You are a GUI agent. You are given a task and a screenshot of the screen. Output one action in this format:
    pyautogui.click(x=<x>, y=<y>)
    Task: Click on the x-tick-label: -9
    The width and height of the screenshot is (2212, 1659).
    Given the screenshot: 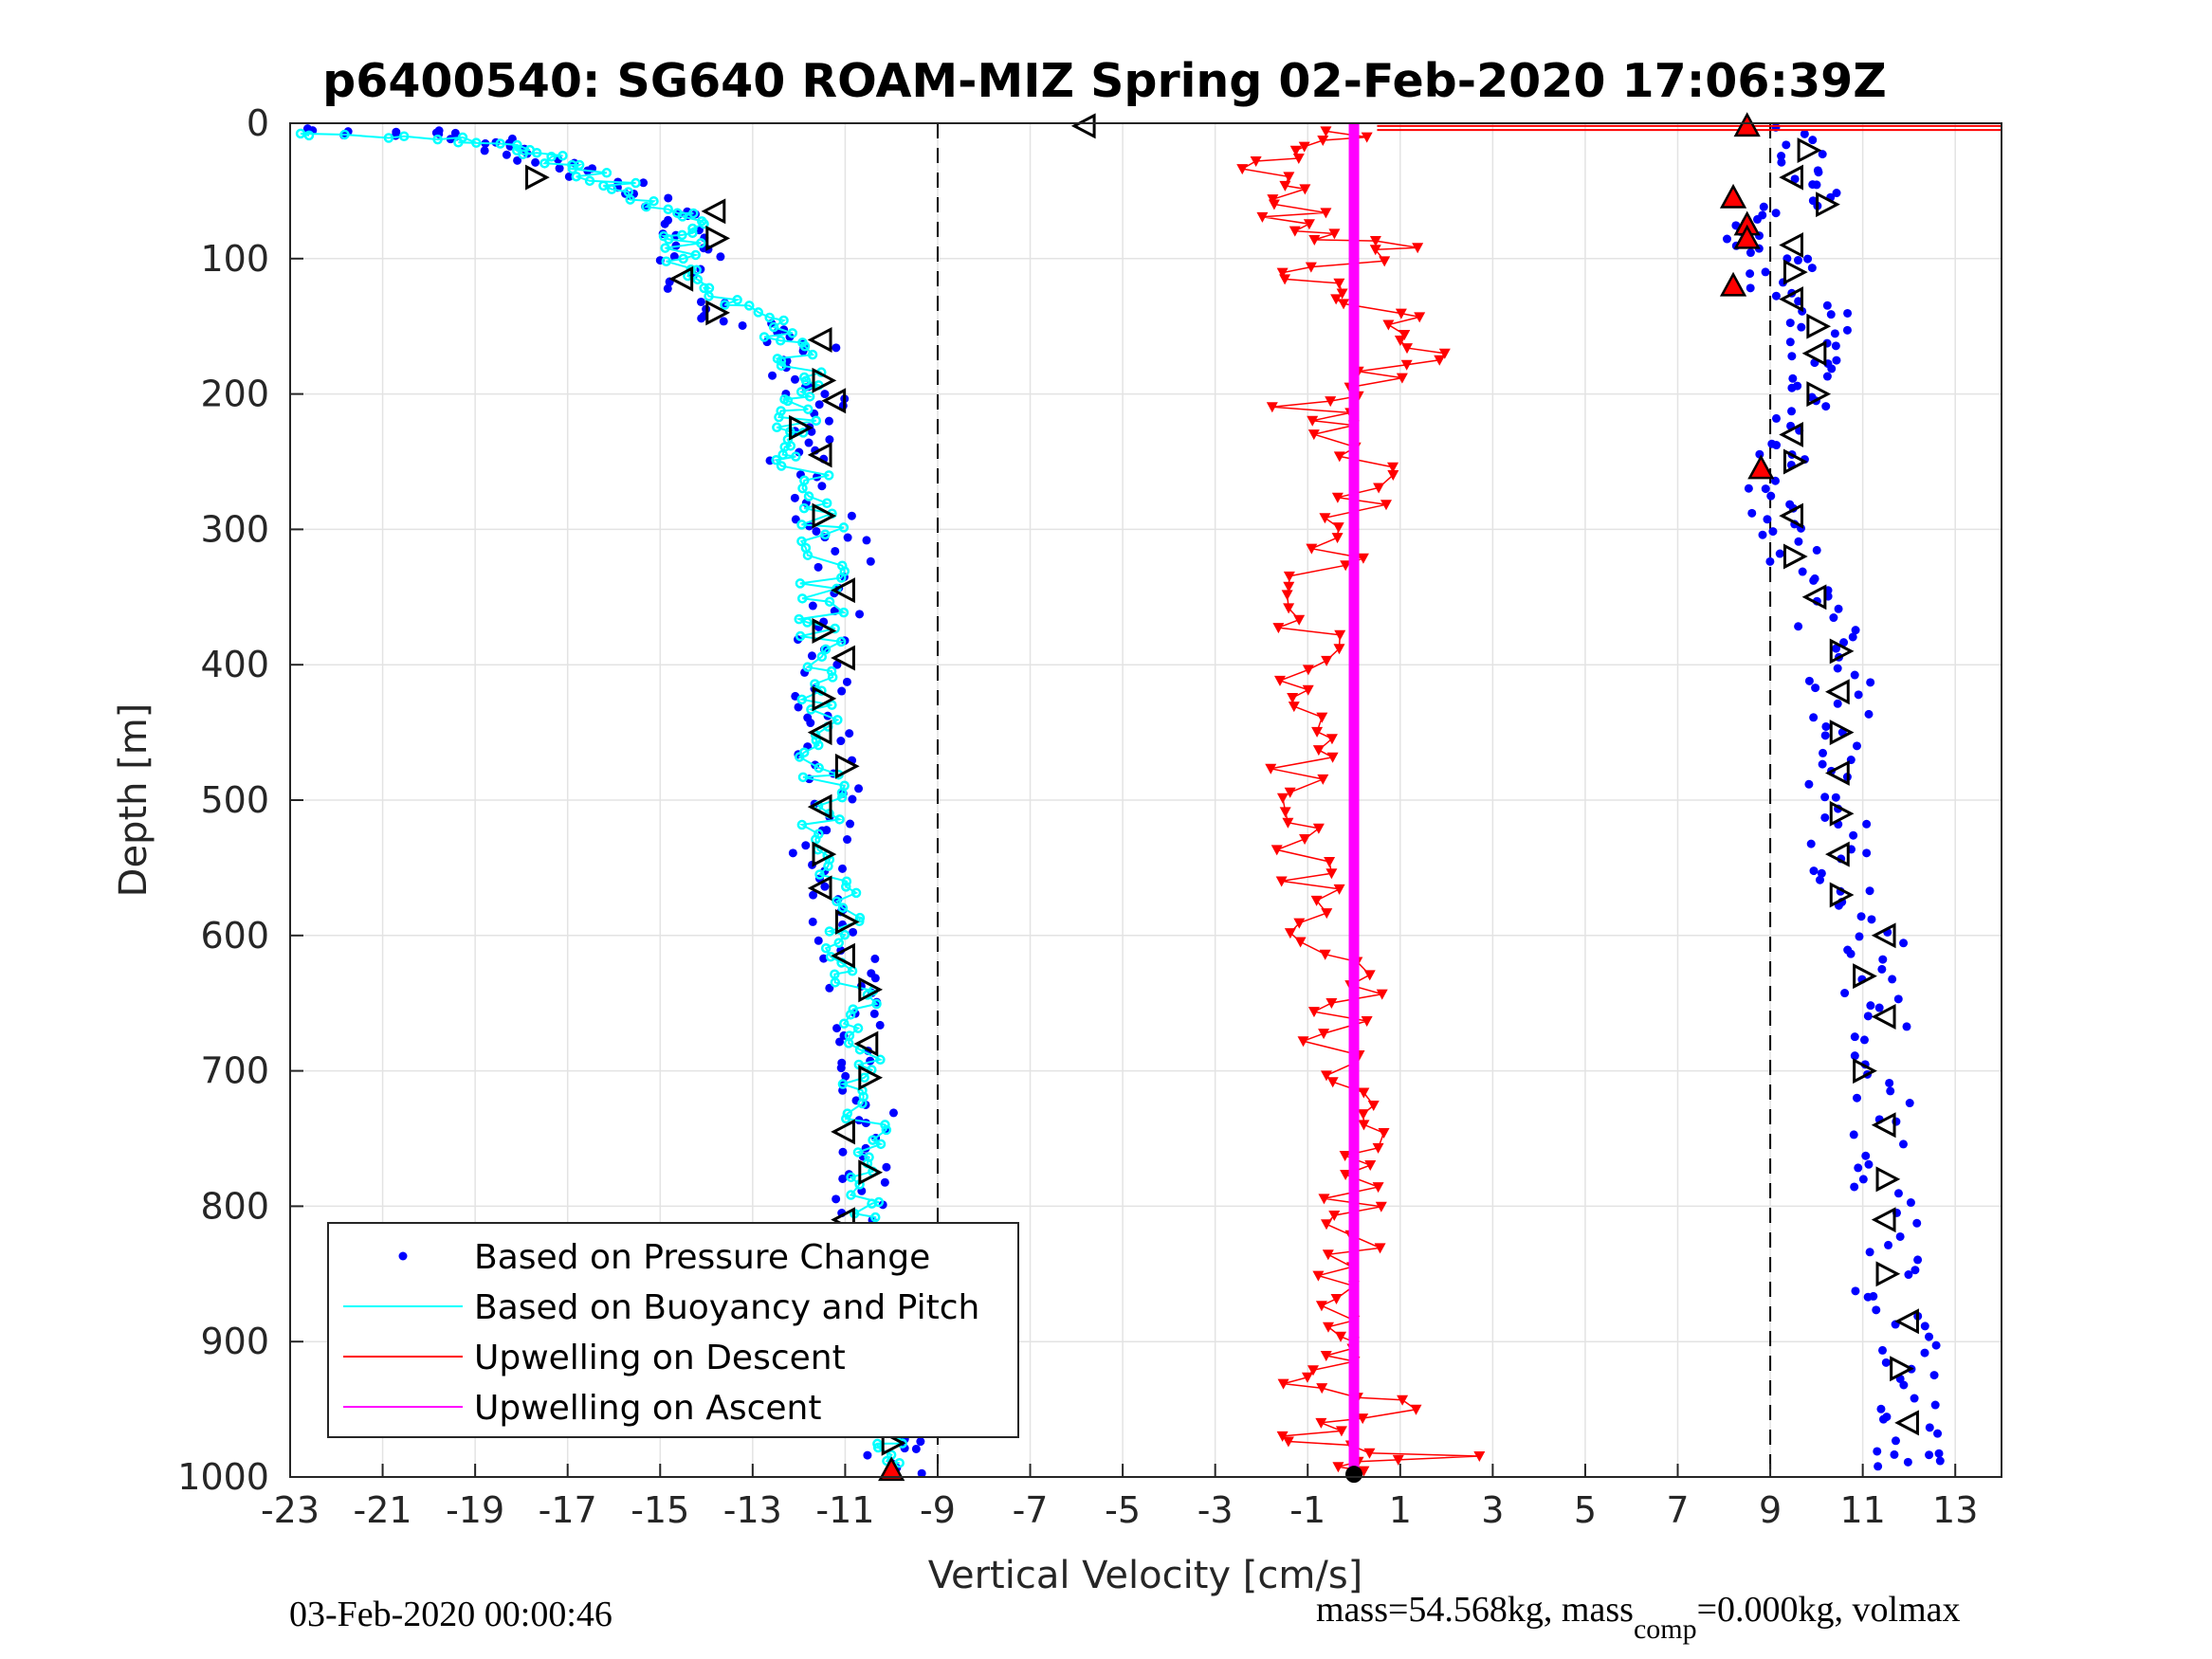 What is the action you would take?
    pyautogui.click(x=938, y=1510)
    